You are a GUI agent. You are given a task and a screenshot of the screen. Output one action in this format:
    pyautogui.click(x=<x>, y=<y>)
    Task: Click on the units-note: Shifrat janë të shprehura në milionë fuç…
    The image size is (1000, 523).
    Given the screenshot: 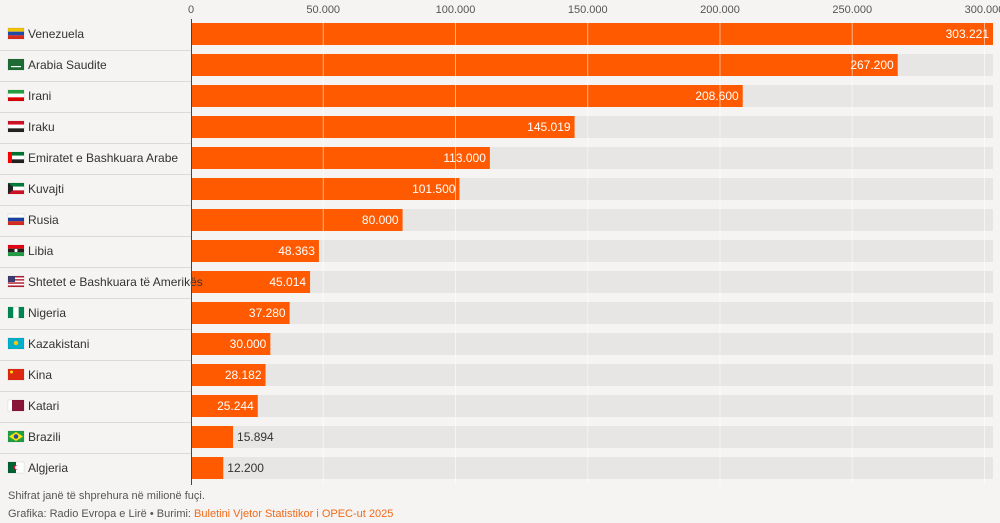 What is the action you would take?
    pyautogui.click(x=106, y=496)
    